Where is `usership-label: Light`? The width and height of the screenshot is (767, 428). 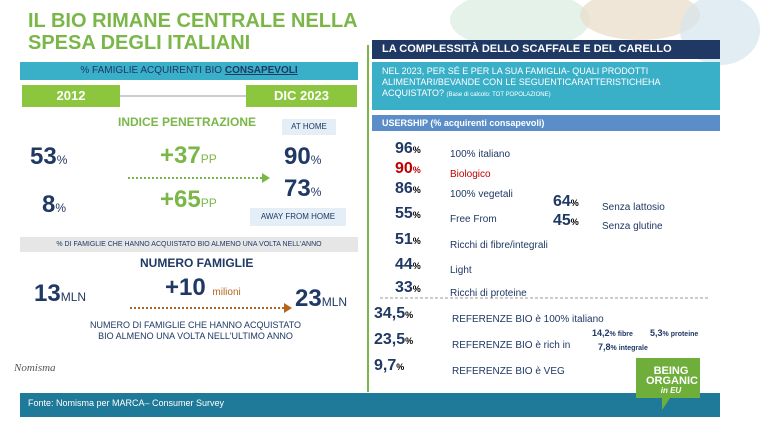 usership-label: Light is located at coordinates (461, 269).